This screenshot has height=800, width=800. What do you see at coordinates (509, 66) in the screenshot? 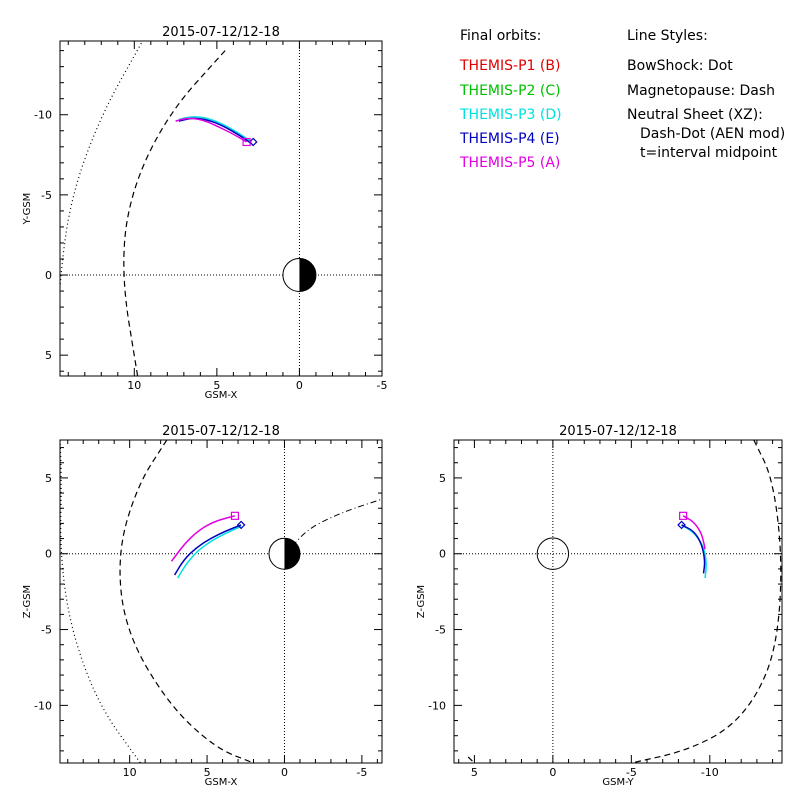
I see `legend-probe-p1: THEMIS-P1 (B)` at bounding box center [509, 66].